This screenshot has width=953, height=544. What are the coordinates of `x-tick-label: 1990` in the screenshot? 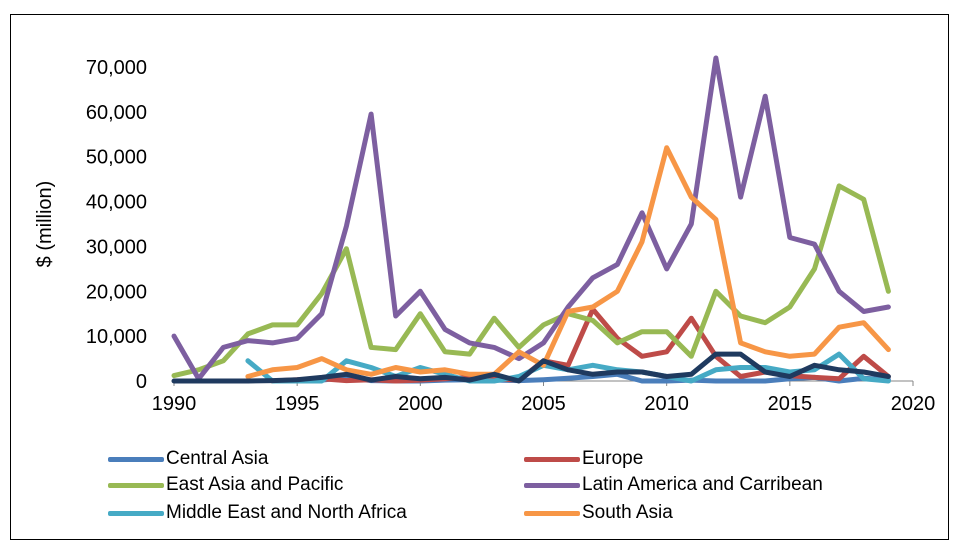 It's located at (174, 404).